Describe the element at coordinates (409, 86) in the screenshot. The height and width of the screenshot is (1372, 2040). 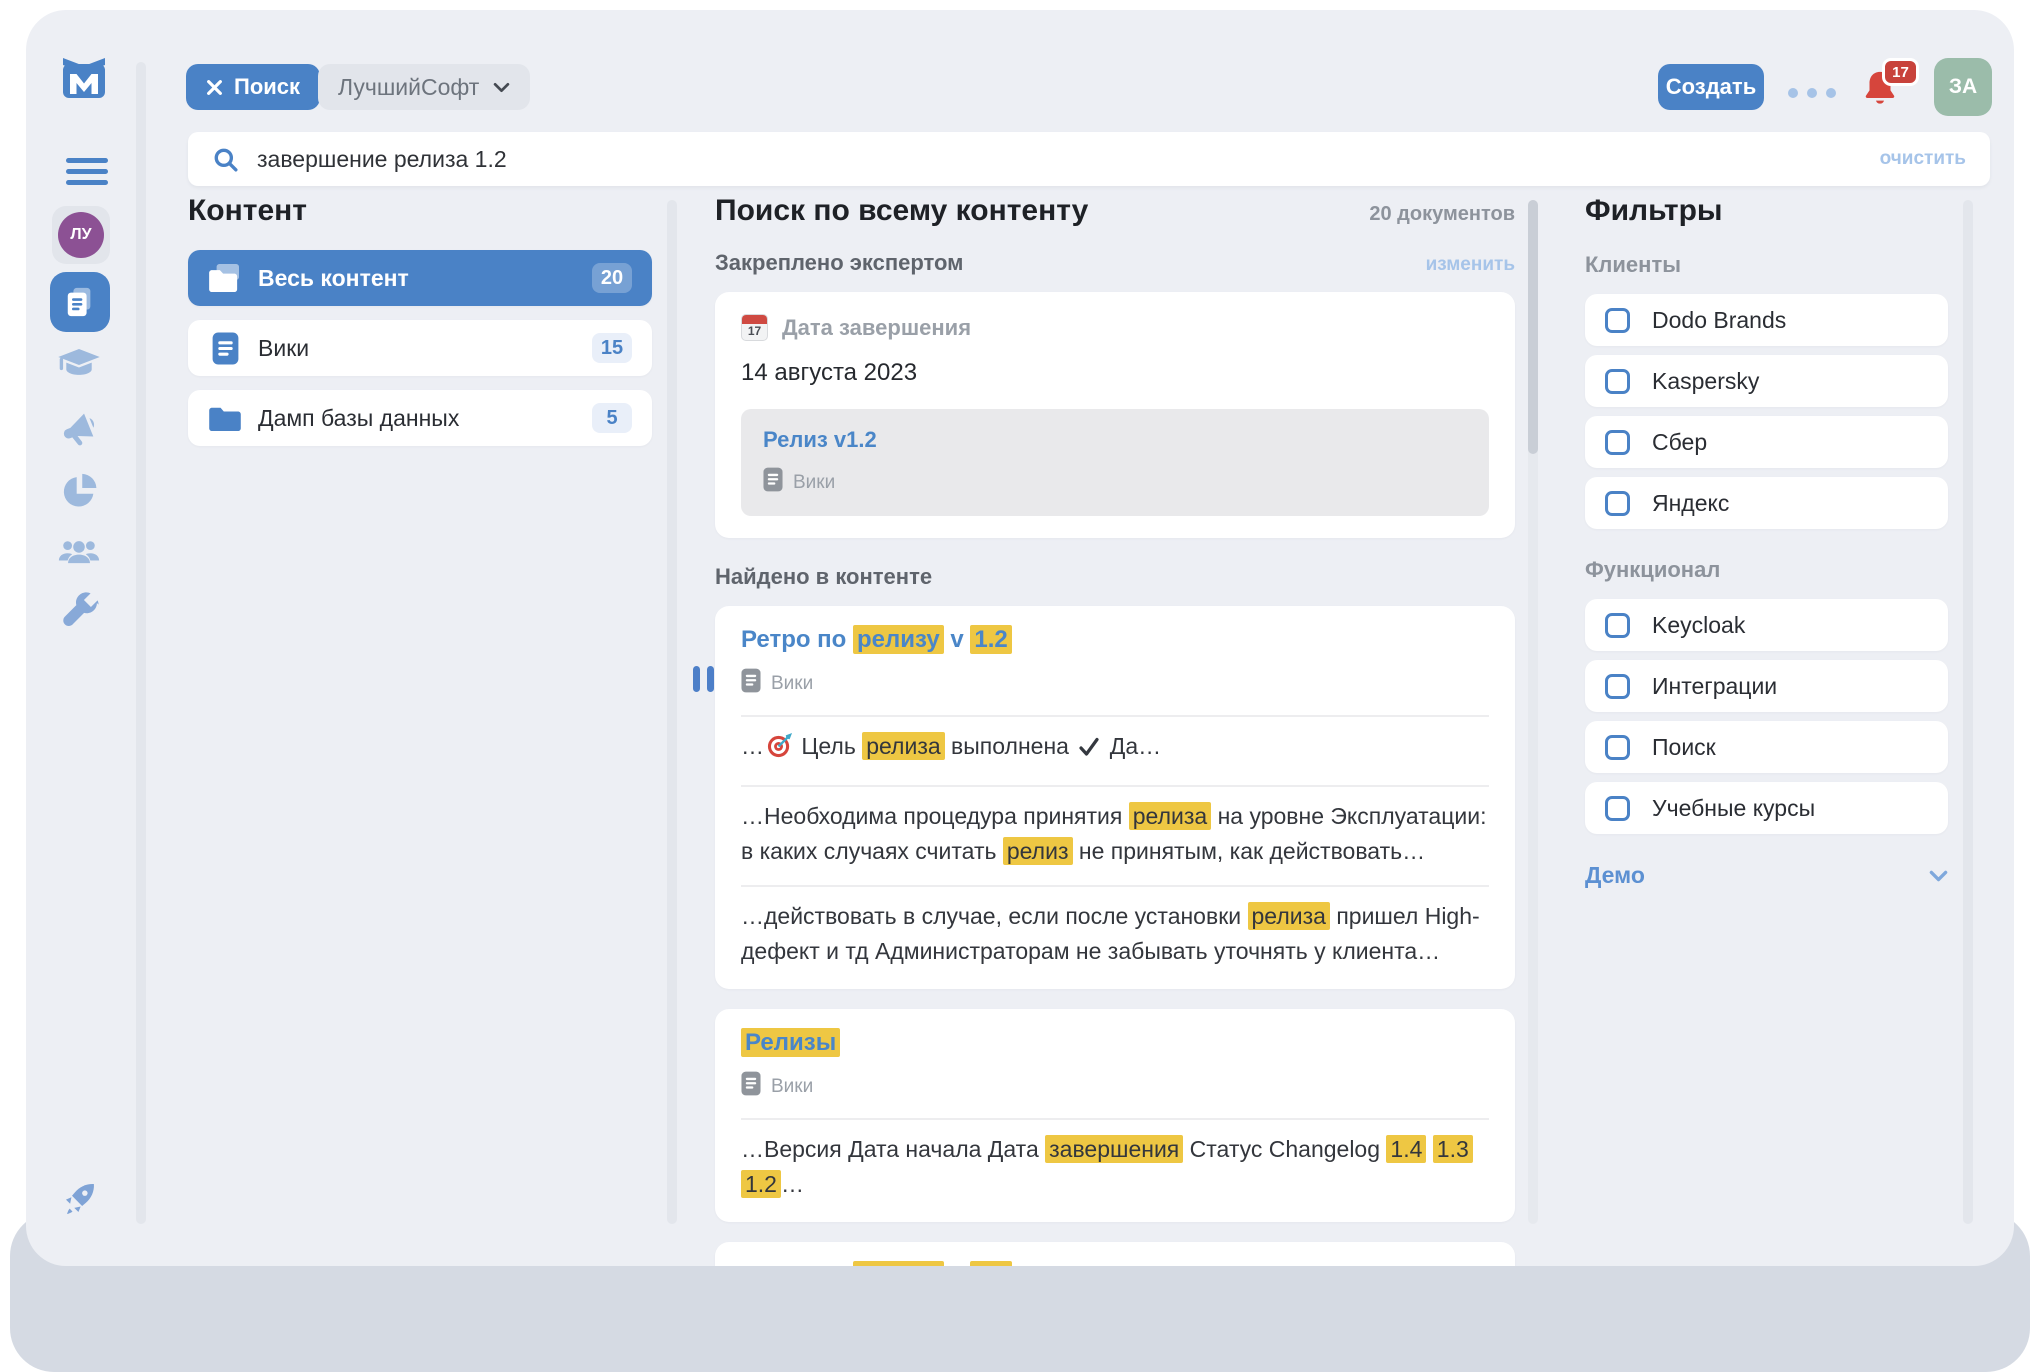
I see `workspace-name: ЛучшийСофт` at that location.